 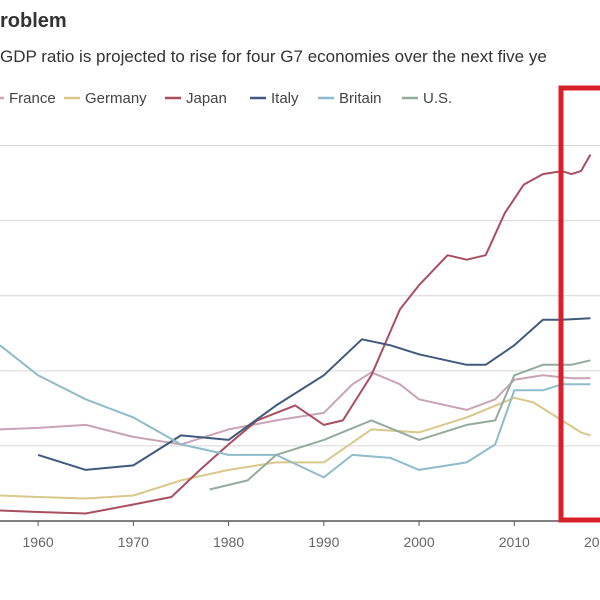 I want to click on x-tick-label: 2010, so click(x=514, y=542).